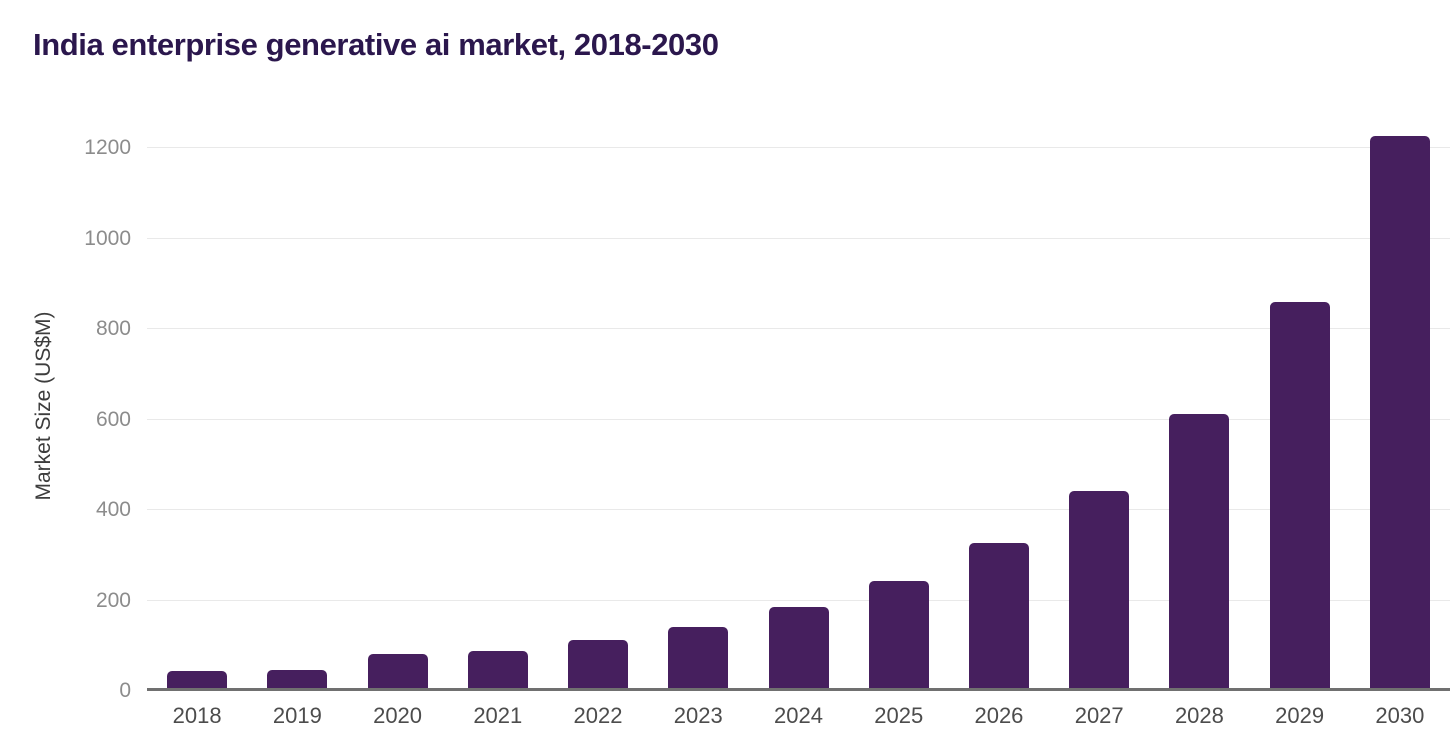 Image resolution: width=1456 pixels, height=752 pixels. Describe the element at coordinates (107, 147) in the screenshot. I see `y-tick-label-1200: 1200` at that location.